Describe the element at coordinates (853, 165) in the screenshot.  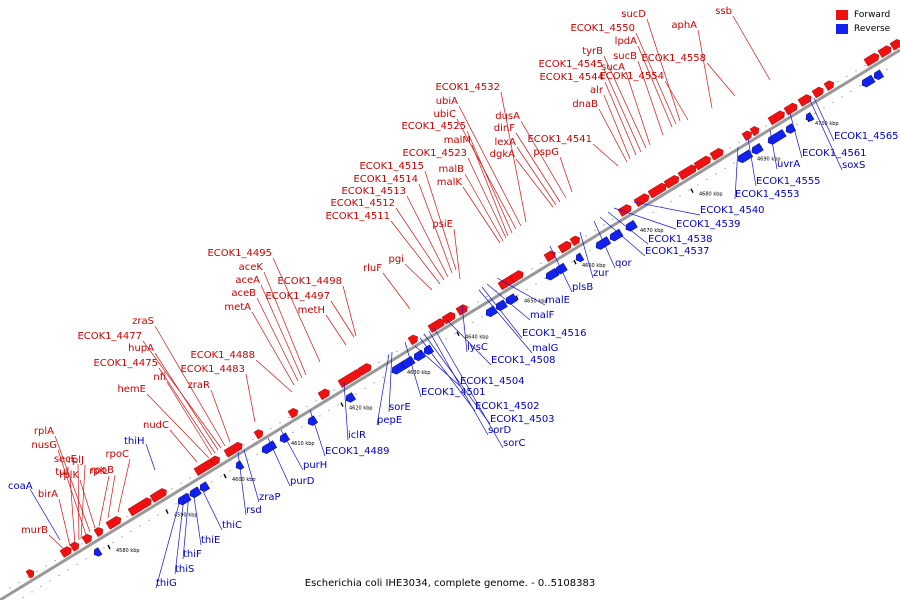
I see `gene-label: soxS` at that location.